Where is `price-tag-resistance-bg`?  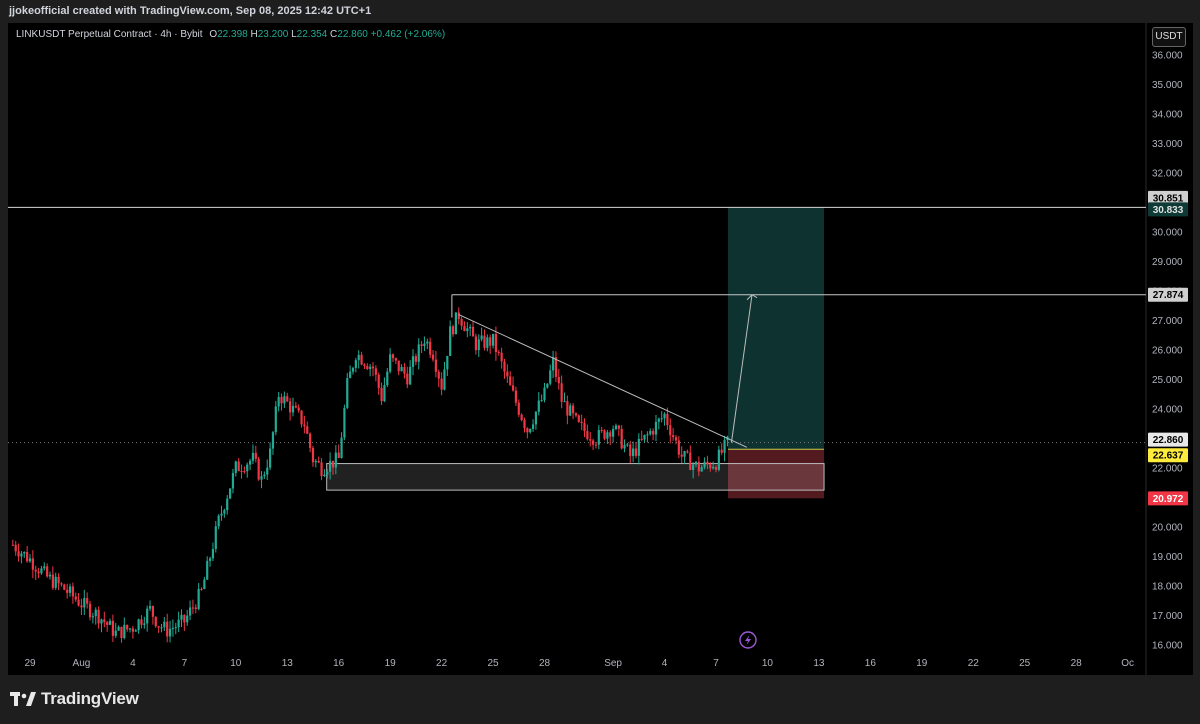
price-tag-resistance-bg is located at coordinates (1168, 294).